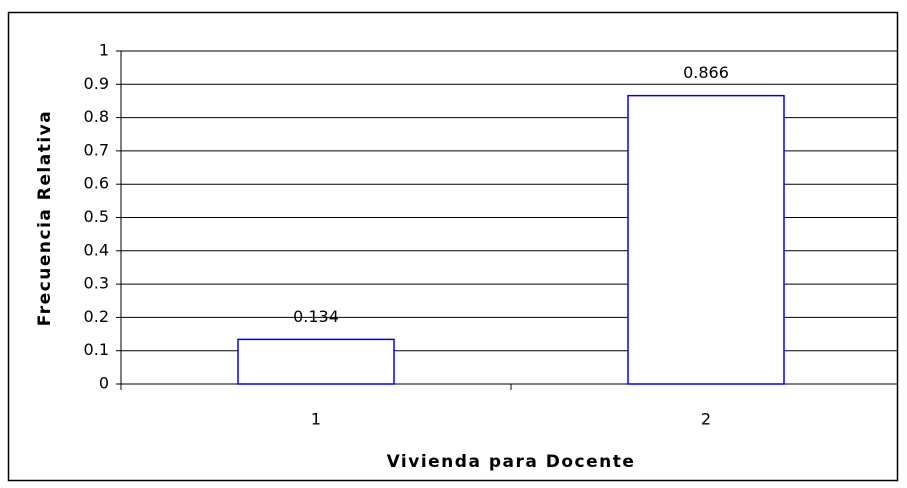 Image resolution: width=907 pixels, height=488 pixels. Describe the element at coordinates (96, 316) in the screenshot. I see `y-tick-label: 0.2` at that location.